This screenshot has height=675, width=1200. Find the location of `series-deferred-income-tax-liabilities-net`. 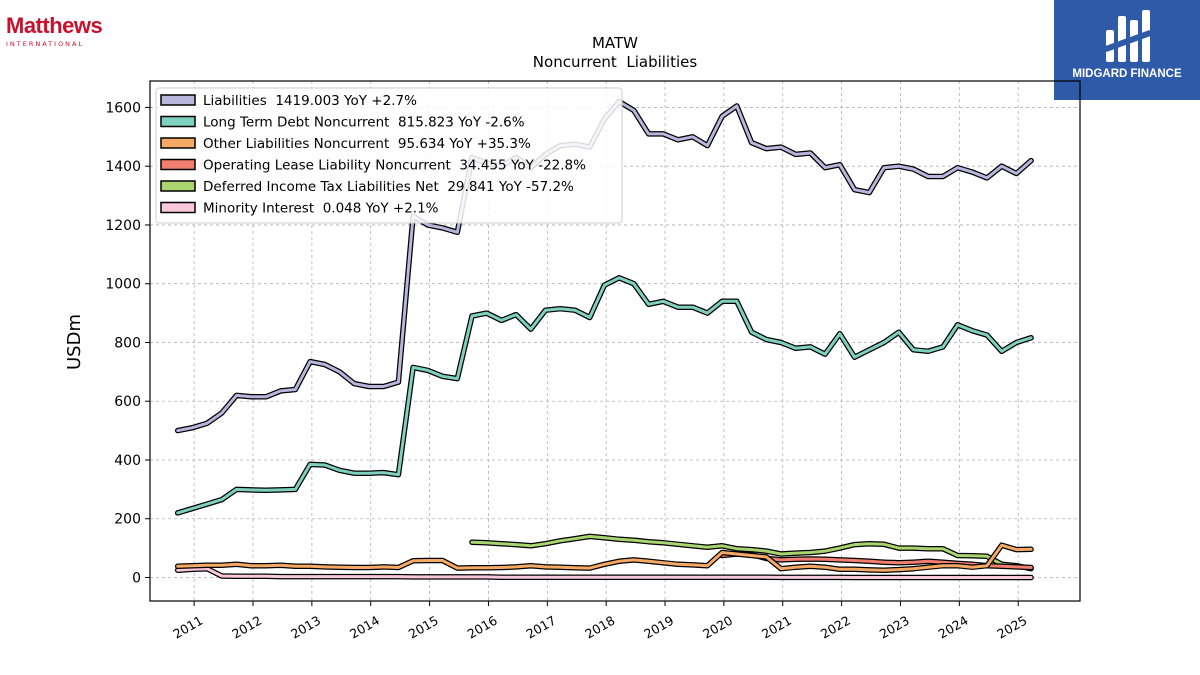

series-deferred-income-tax-liabilities-net is located at coordinates (751, 552).